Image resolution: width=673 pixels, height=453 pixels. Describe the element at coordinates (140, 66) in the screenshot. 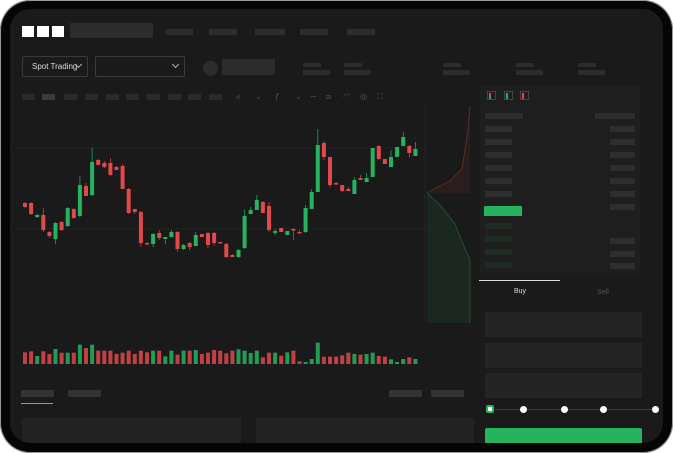

I see `pair-dropdown` at that location.